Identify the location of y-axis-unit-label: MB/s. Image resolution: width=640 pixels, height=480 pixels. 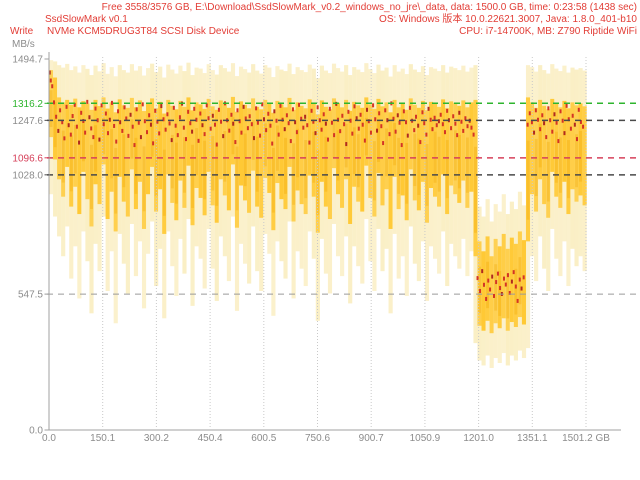
(23, 44).